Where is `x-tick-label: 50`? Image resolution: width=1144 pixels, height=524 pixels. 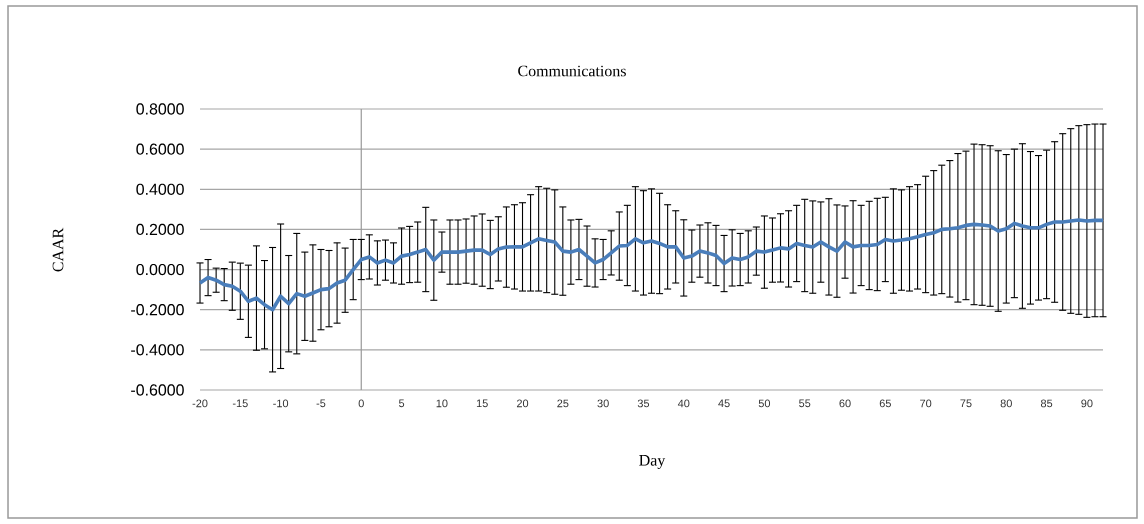 x-tick-label: 50 is located at coordinates (764, 403).